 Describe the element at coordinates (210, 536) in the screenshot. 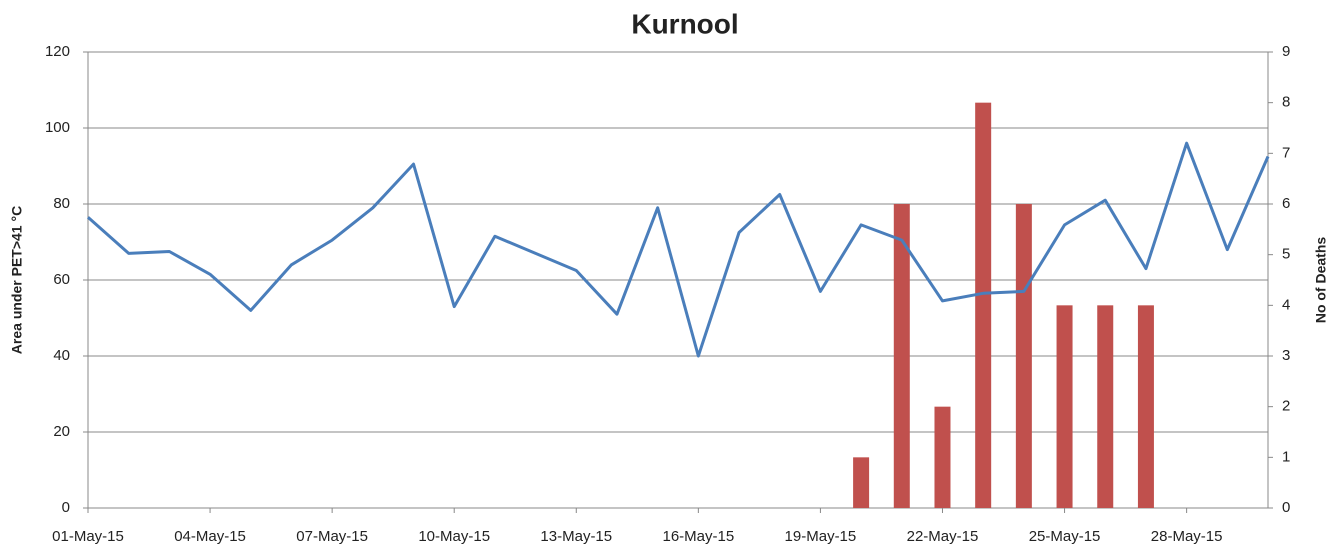

I see `x-tick-label: 04-May-15` at that location.